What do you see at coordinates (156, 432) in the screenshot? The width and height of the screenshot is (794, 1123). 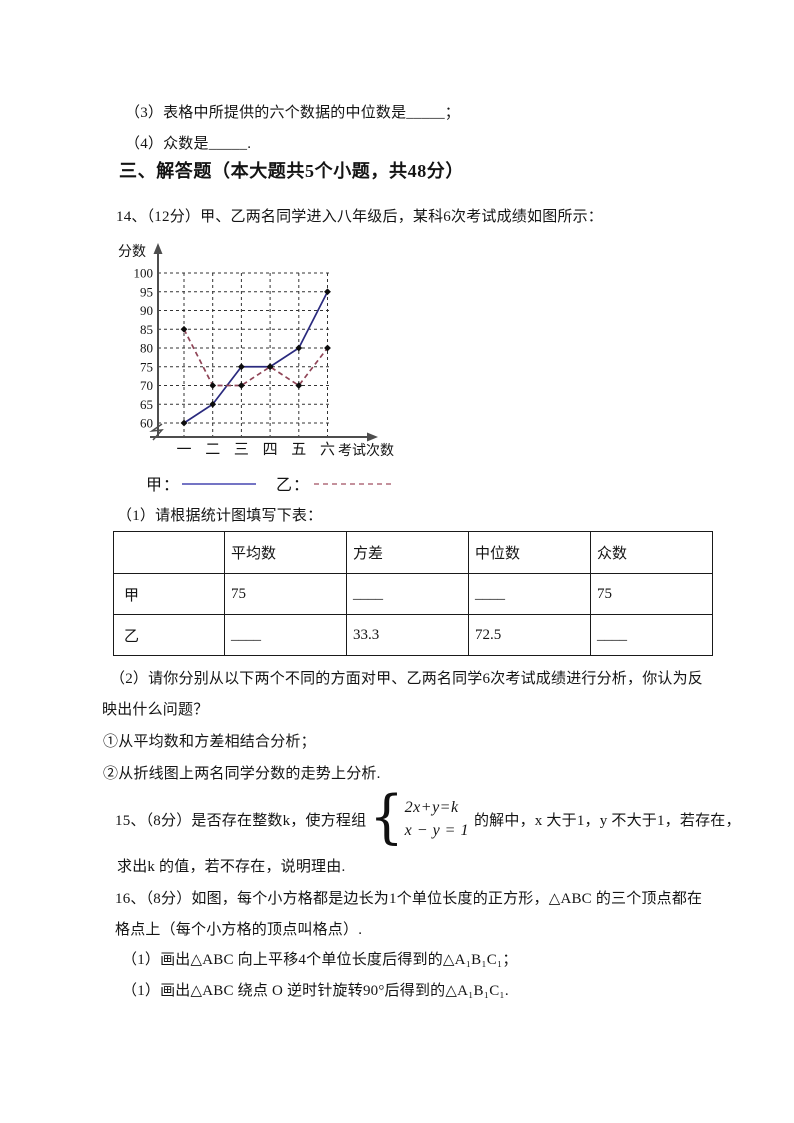 I see `axis-break-mark` at bounding box center [156, 432].